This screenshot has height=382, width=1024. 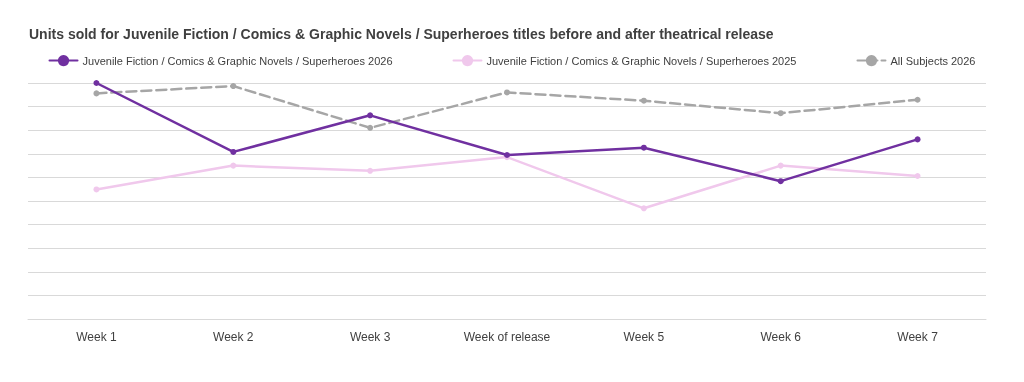 What do you see at coordinates (933, 60) in the screenshot?
I see `legend-label: All Subjects 2026` at bounding box center [933, 60].